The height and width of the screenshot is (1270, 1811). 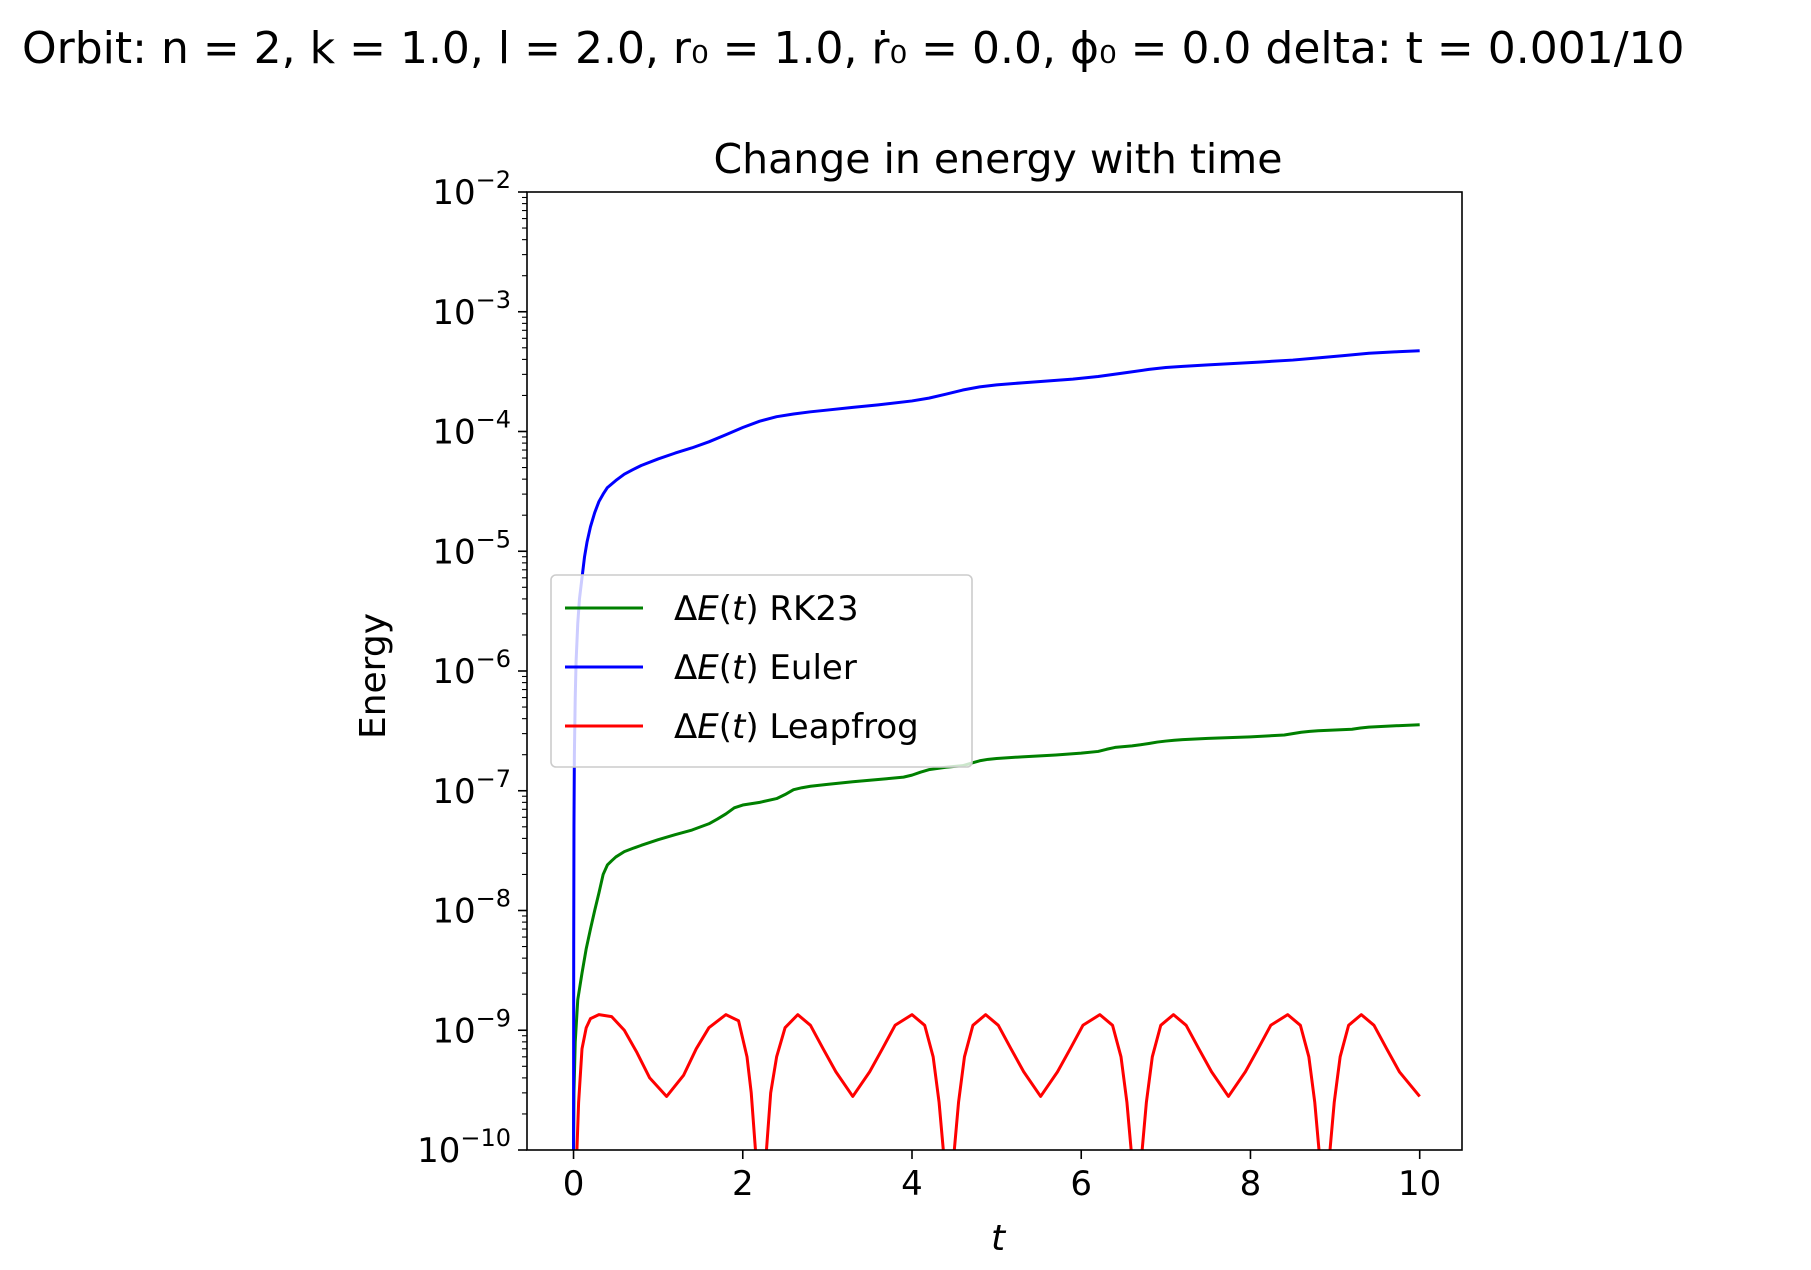 I want to click on legend: ΔE(t) RK23 ΔE(t) Euler ΔE(t) Leapfrog, so click(x=761, y=671).